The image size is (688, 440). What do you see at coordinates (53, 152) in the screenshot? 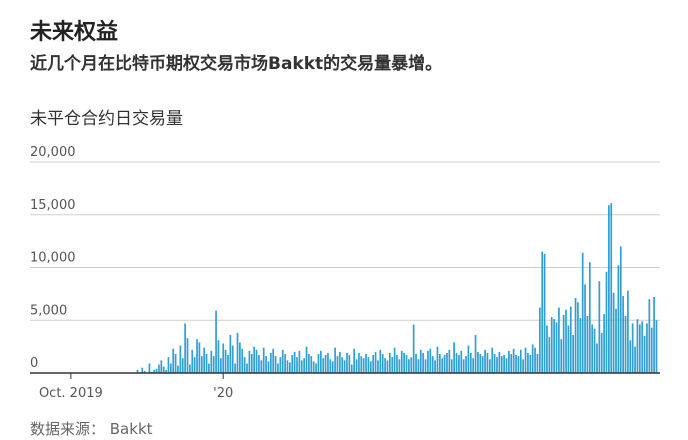
I see `y-tick-label: 20,000` at bounding box center [53, 152].